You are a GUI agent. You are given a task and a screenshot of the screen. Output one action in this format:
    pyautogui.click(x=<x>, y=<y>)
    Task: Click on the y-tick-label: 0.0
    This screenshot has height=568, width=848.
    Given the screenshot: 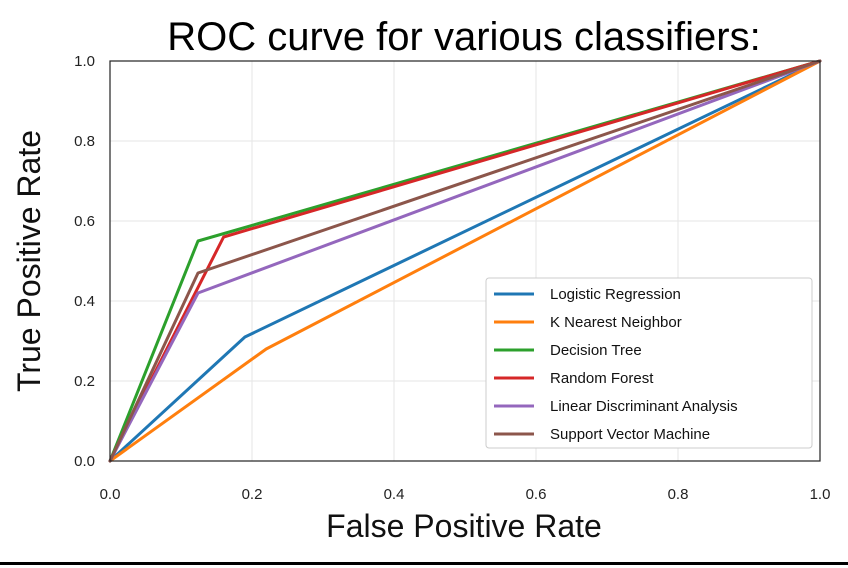 What is the action you would take?
    pyautogui.click(x=84, y=461)
    